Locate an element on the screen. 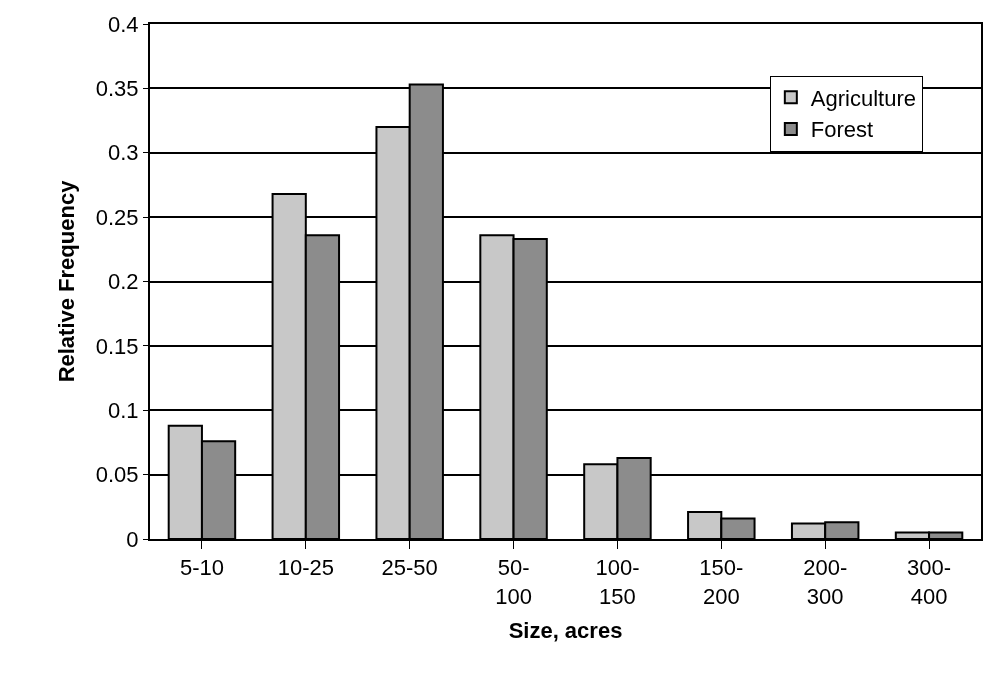 The image size is (1001, 679). y-tick-label: 0.25 is located at coordinates (117, 217).